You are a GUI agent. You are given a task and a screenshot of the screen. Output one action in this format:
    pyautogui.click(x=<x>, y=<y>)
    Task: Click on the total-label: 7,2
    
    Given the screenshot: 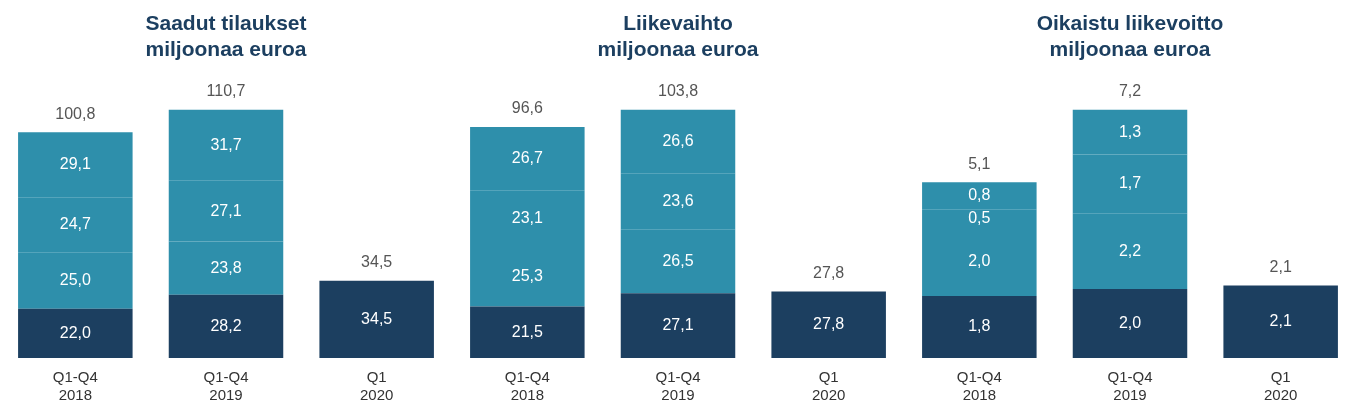 What is the action you would take?
    pyautogui.click(x=1130, y=91)
    